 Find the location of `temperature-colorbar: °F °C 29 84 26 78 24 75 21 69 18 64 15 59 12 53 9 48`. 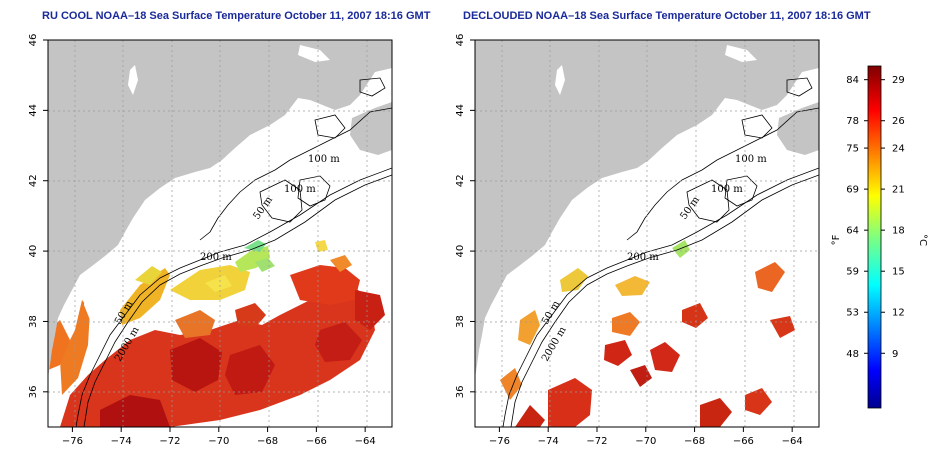

temperature-colorbar: °F °C 29 84 26 78 24 75 21 69 18 64 15 59 12 53 9 48 is located at coordinates (879, 237).